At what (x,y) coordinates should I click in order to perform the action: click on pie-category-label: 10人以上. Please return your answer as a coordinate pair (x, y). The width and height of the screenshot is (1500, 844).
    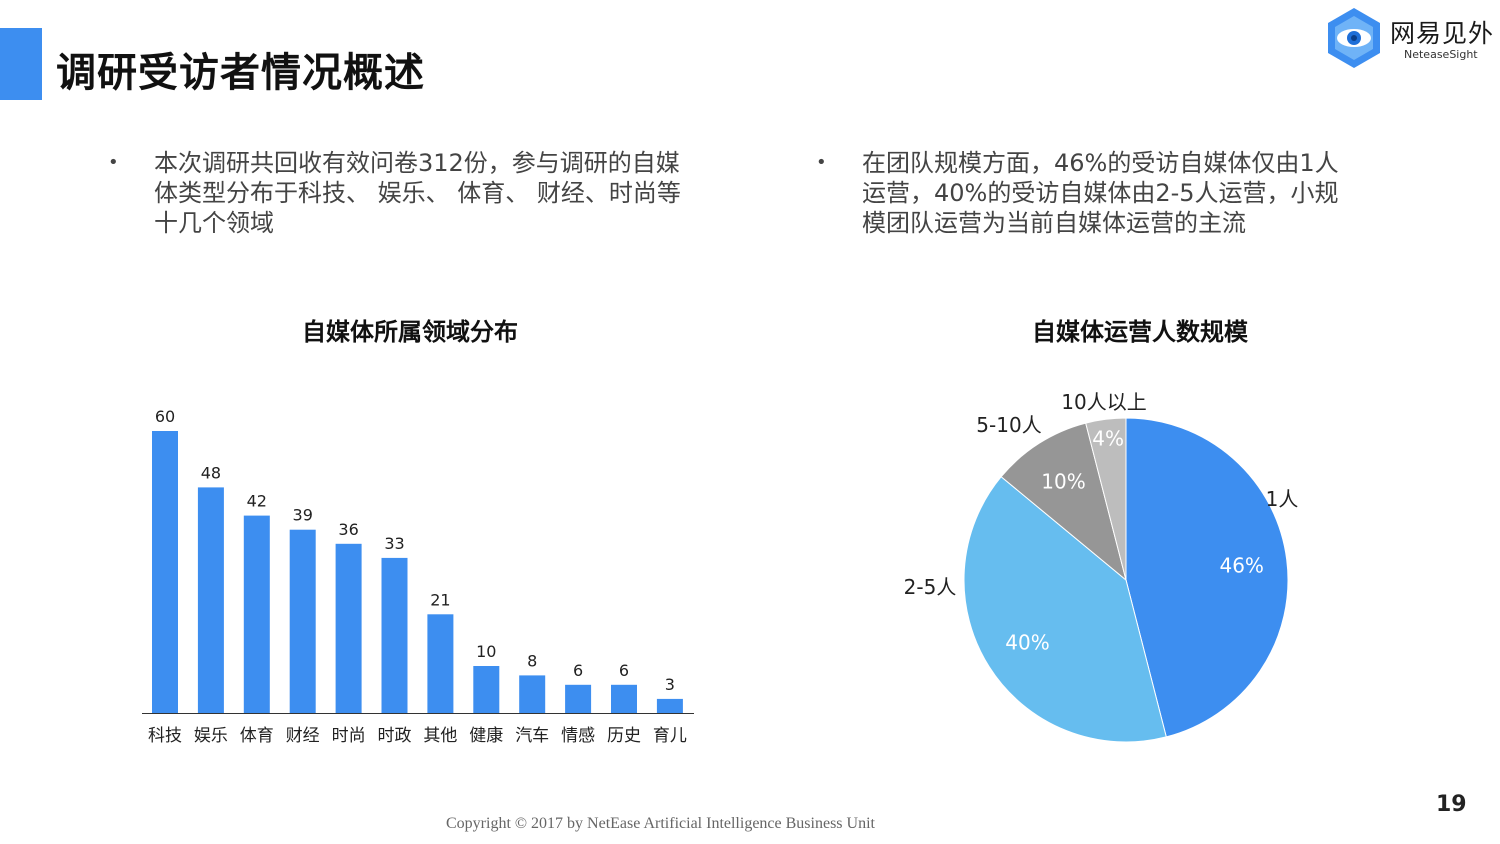
    Looking at the image, I should click on (1103, 402).